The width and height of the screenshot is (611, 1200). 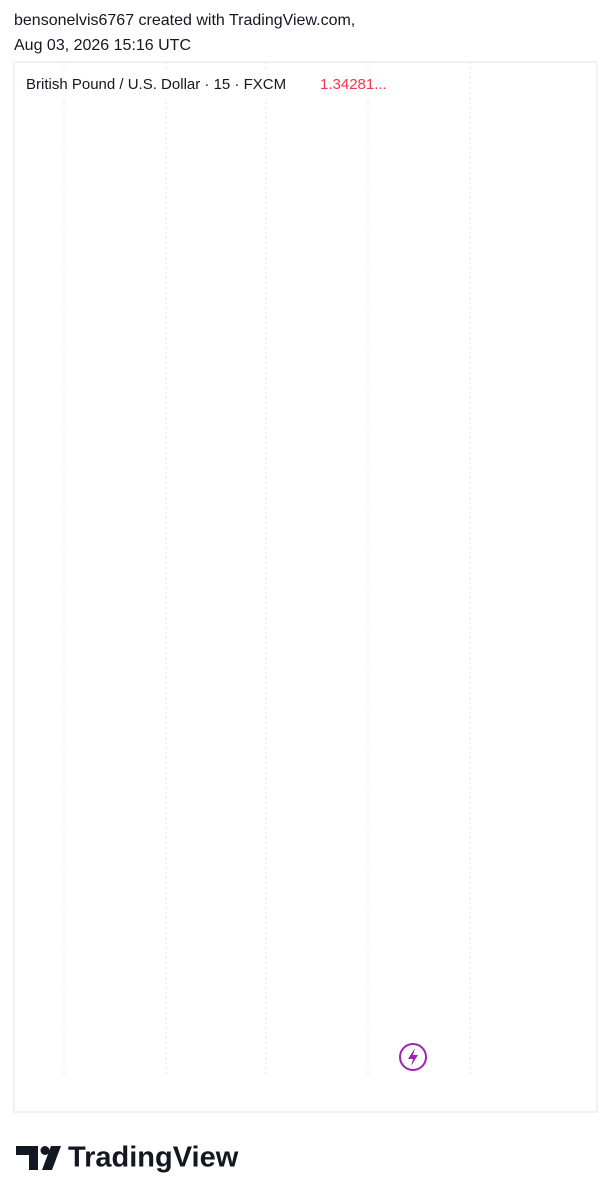 What do you see at coordinates (51, 1158) in the screenshot?
I see `logo-slash` at bounding box center [51, 1158].